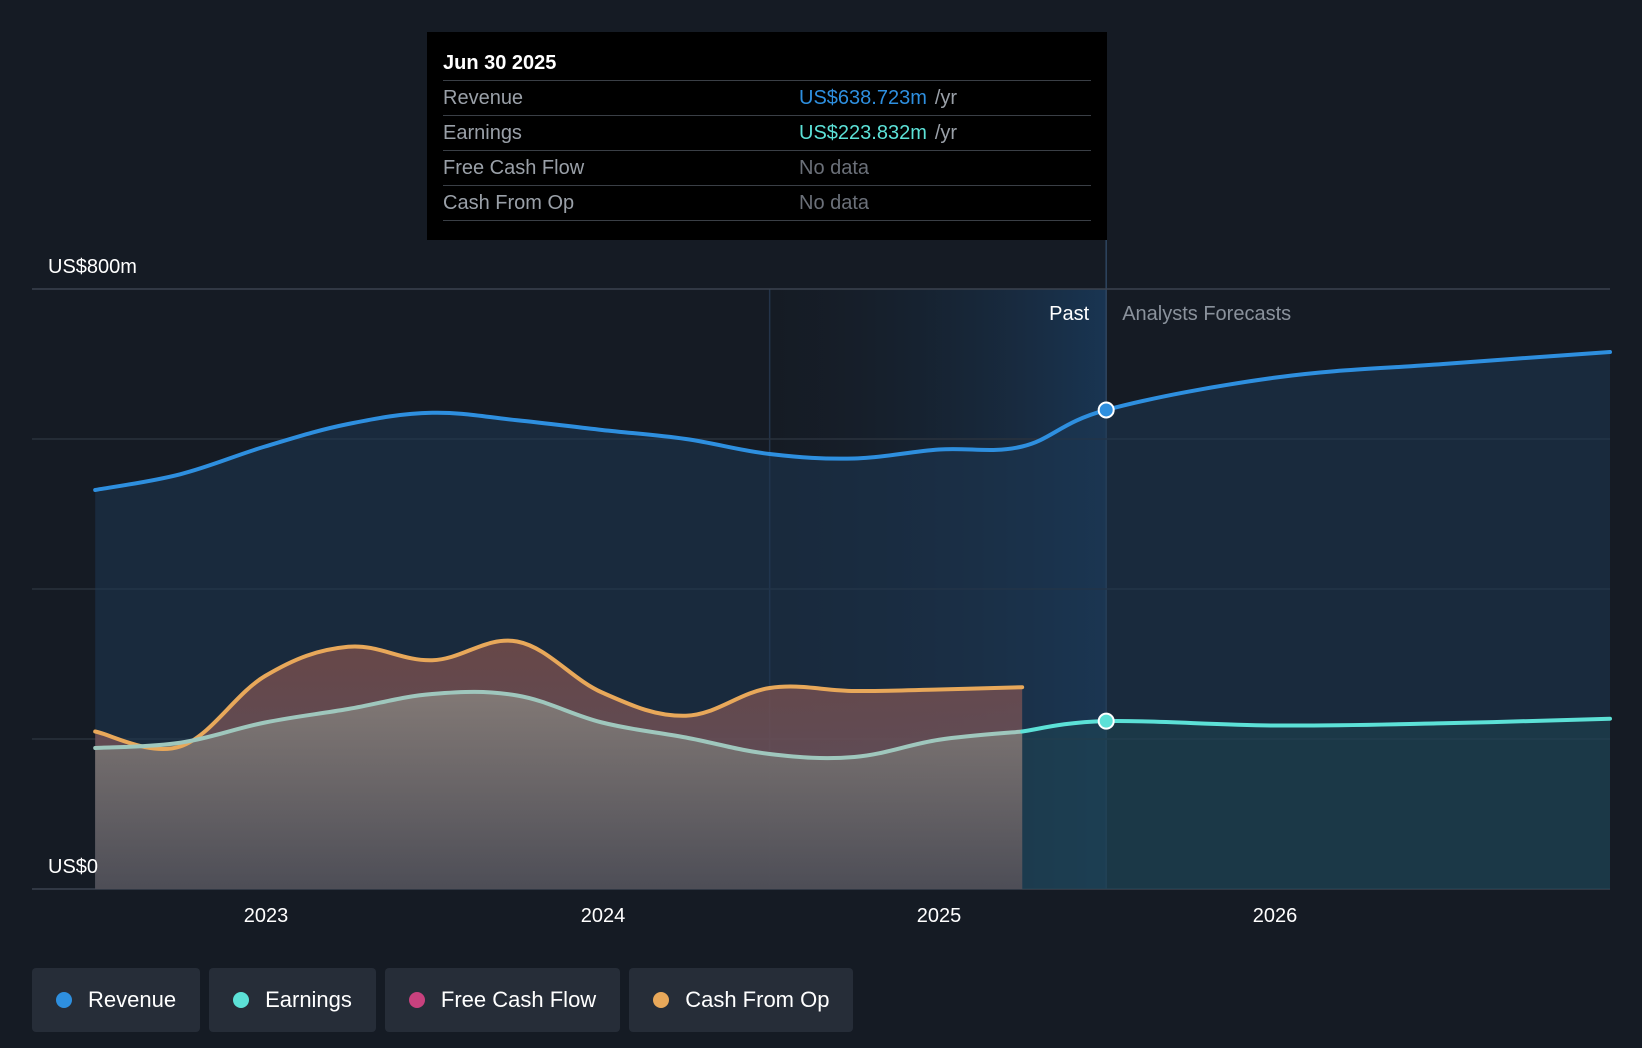 The height and width of the screenshot is (1048, 1642). Describe the element at coordinates (939, 916) in the screenshot. I see `x-tick-label: 2025` at that location.